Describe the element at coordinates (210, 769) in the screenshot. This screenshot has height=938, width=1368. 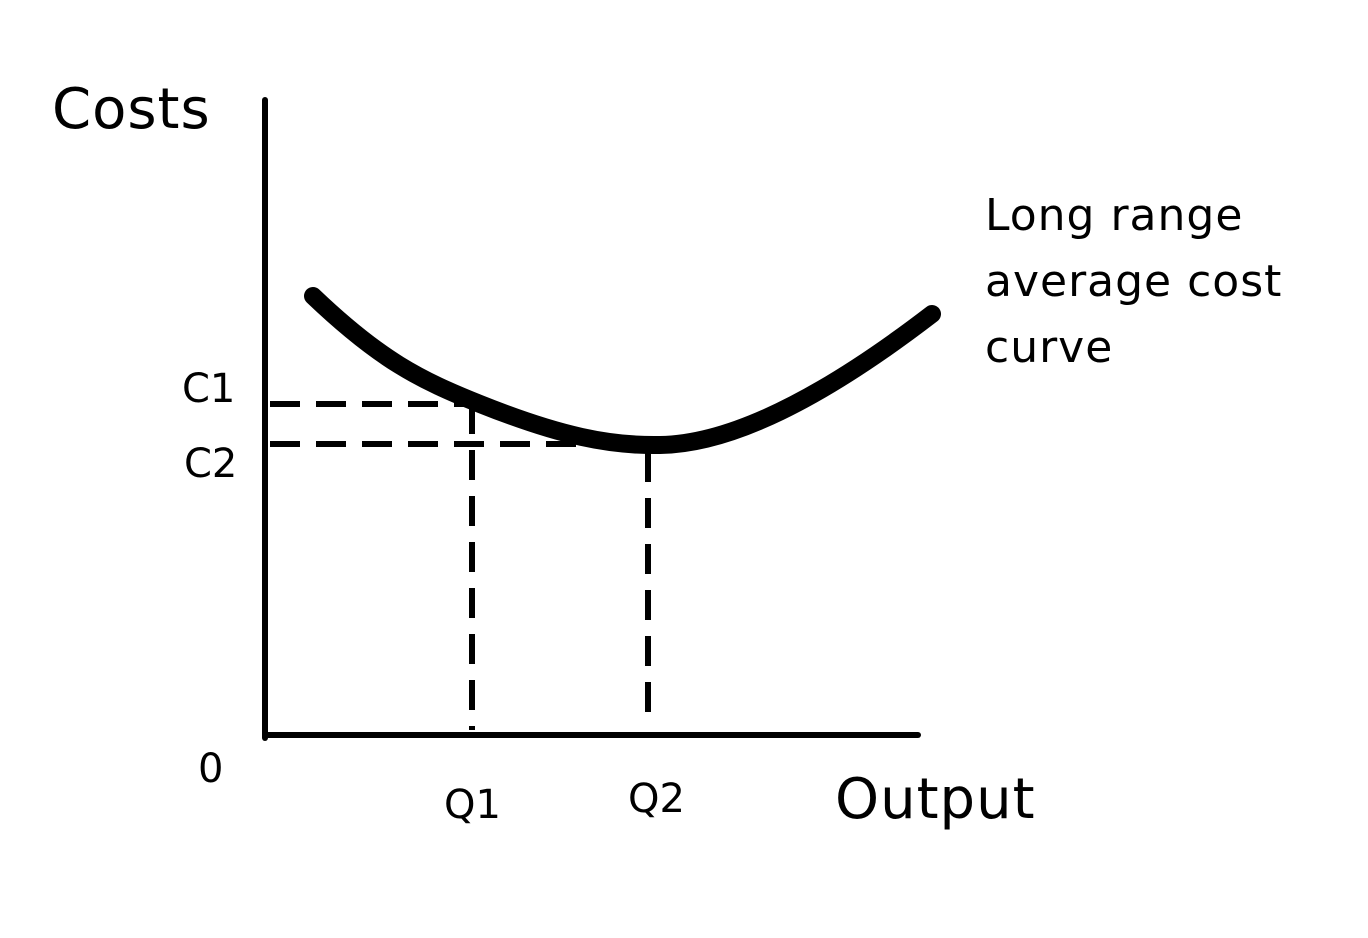
I see `origin-label: 0` at that location.